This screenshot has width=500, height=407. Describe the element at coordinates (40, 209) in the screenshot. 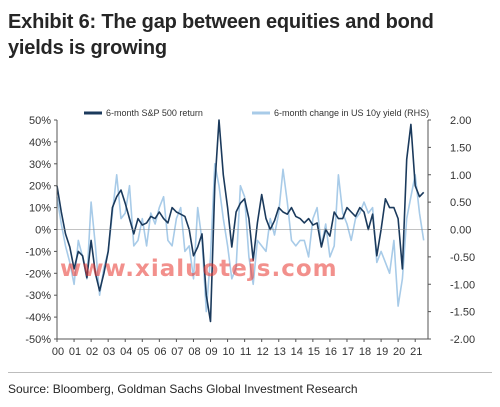

I see `left-tick-label: 10%` at that location.